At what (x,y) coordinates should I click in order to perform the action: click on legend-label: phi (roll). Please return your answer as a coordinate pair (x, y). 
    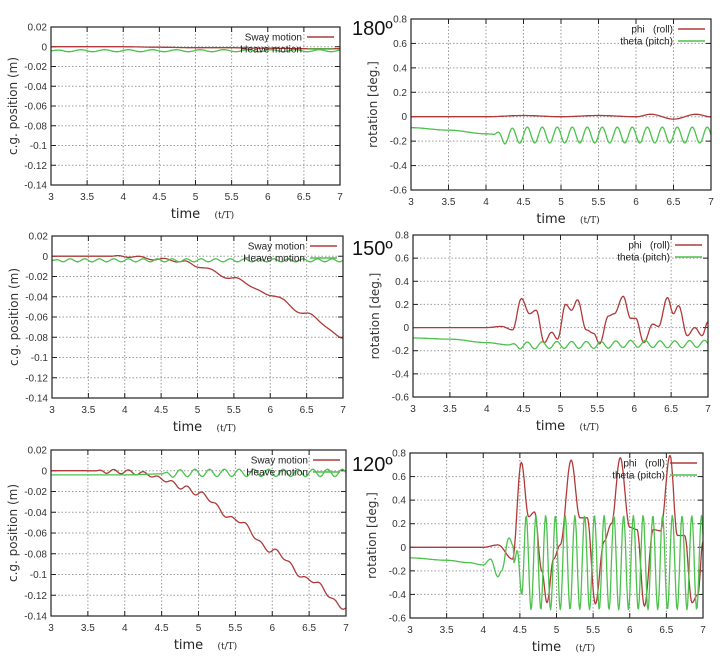
    Looking at the image, I should click on (652, 30).